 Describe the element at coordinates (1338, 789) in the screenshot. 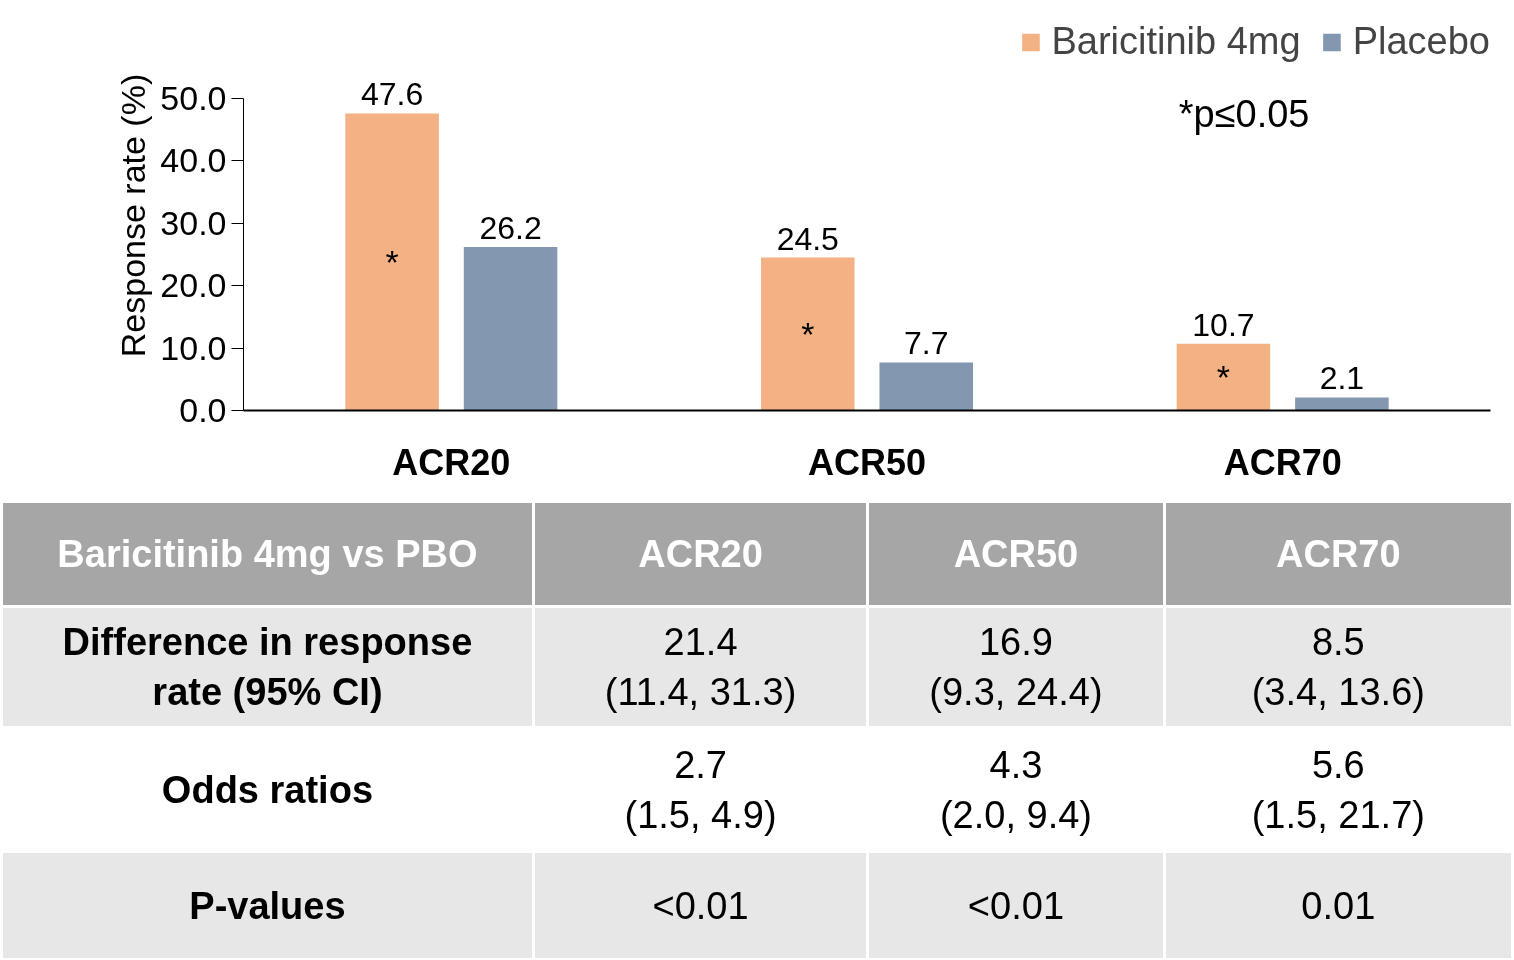

I see `text: 5.6 (1.5, 21.7)` at that location.